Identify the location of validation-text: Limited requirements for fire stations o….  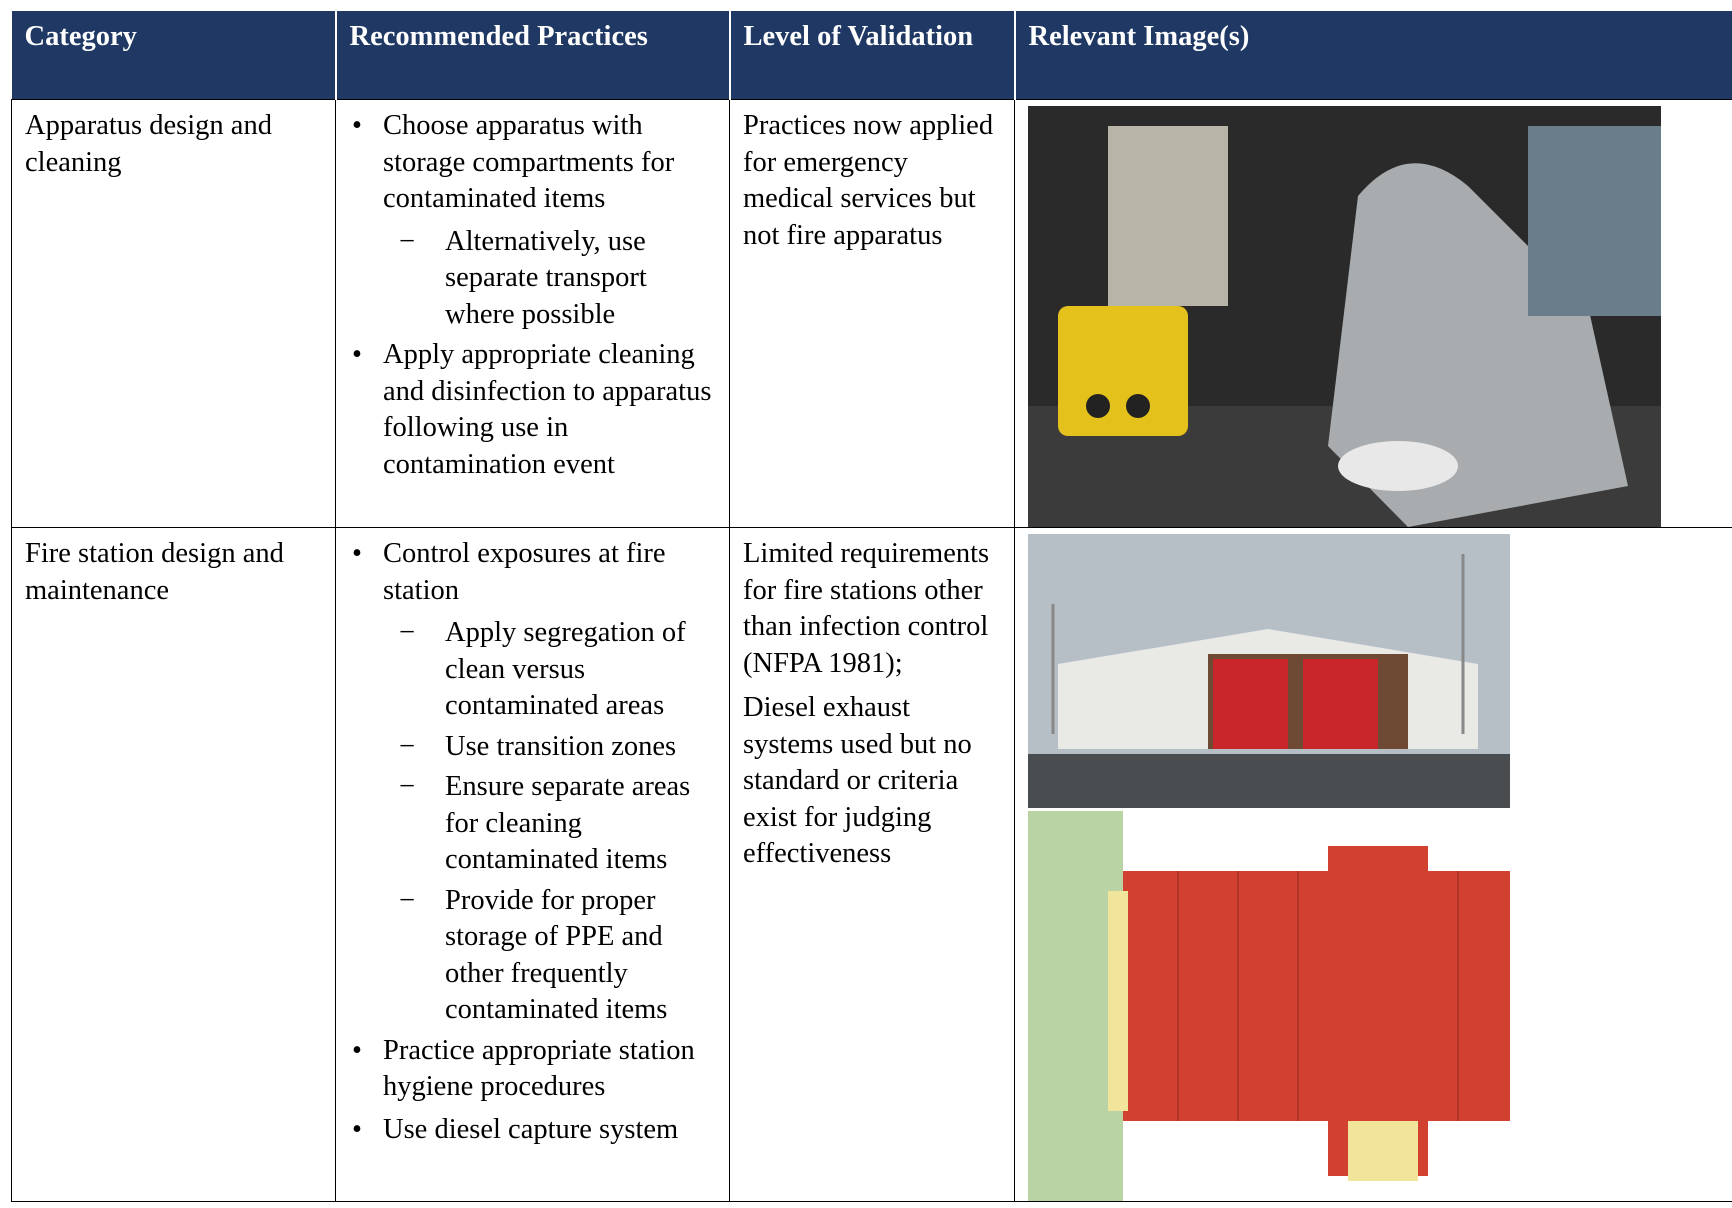
(866, 608).